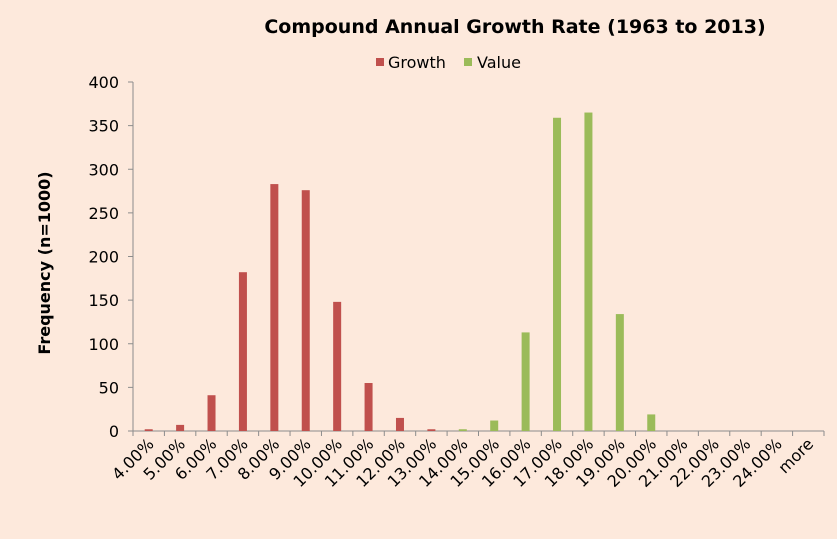 The image size is (837, 539). I want to click on y-tick-label: 300, so click(103, 169).